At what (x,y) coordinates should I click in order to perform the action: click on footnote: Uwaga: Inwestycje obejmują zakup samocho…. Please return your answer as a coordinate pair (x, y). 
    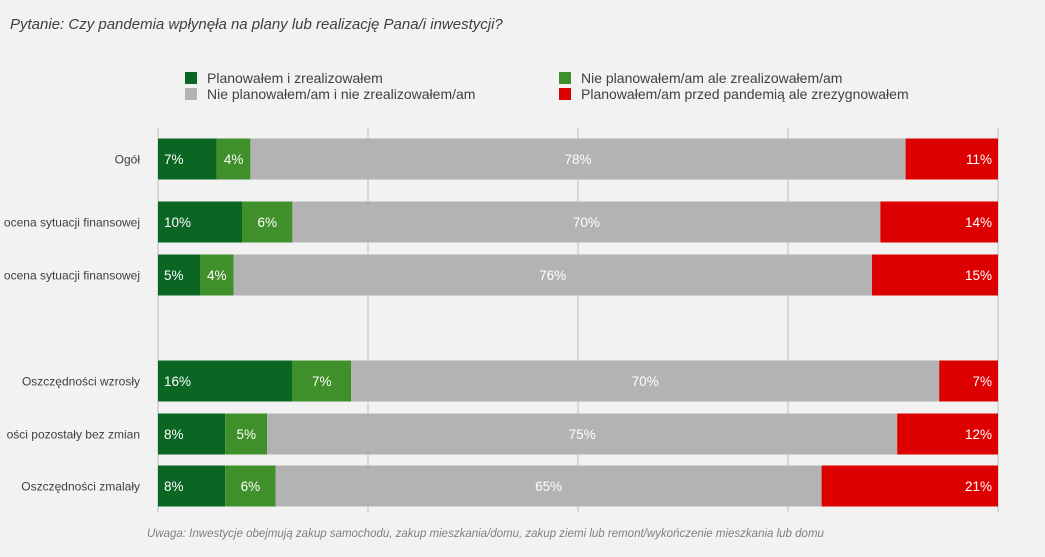
    Looking at the image, I should click on (485, 534).